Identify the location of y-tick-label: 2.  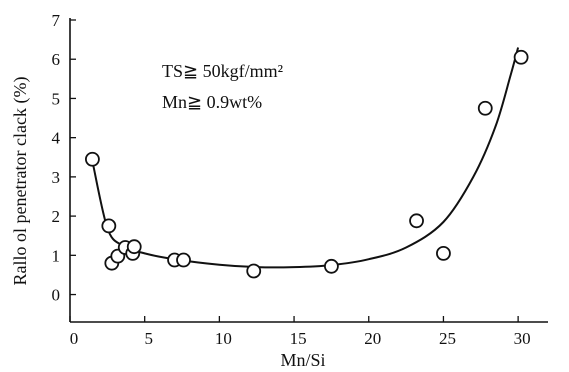
(56, 216).